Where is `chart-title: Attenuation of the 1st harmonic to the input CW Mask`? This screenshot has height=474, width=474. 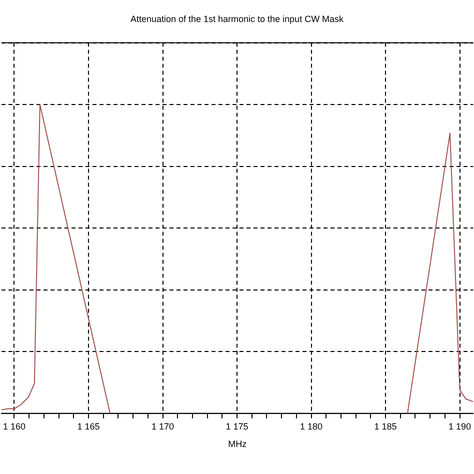
chart-title: Attenuation of the 1st harmonic to the input CW Mask is located at coordinates (237, 19).